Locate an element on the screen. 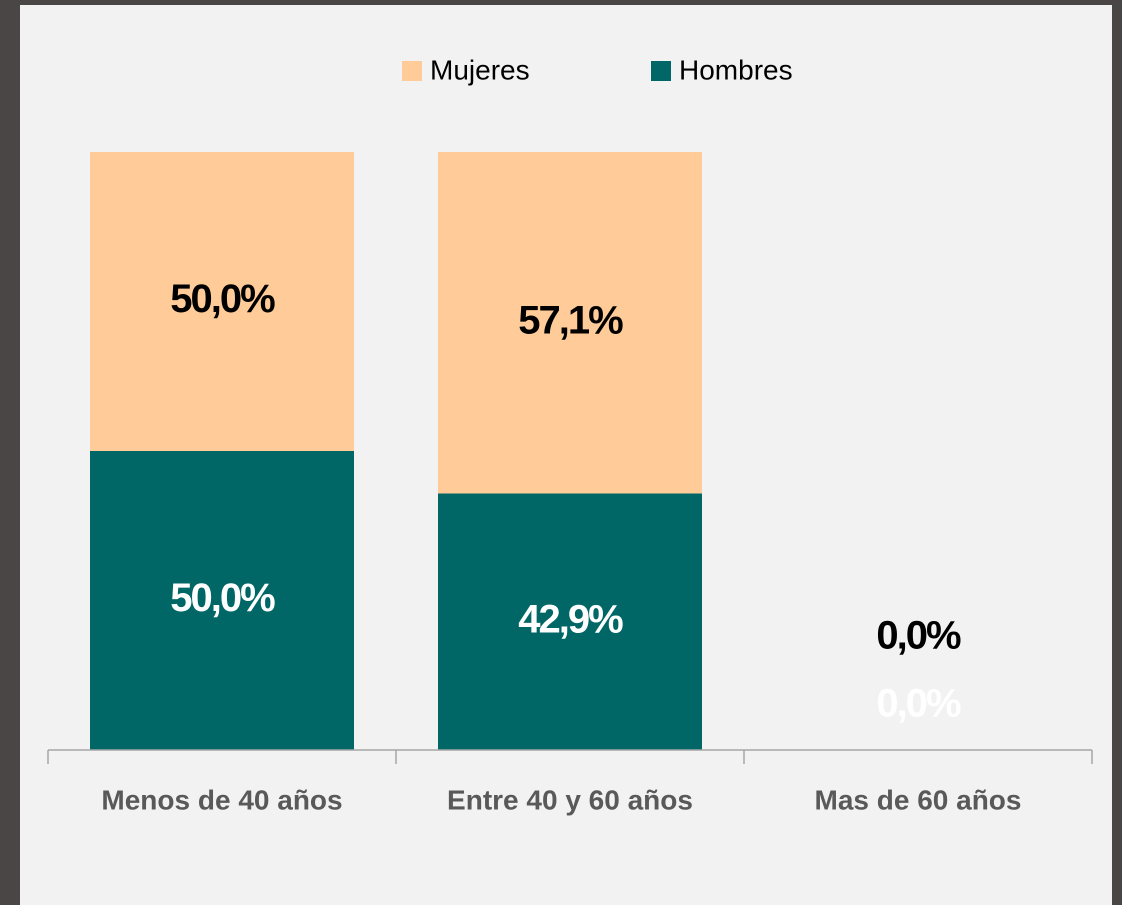 The width and height of the screenshot is (1122, 905). legend-label: Mujeres is located at coordinates (480, 69).